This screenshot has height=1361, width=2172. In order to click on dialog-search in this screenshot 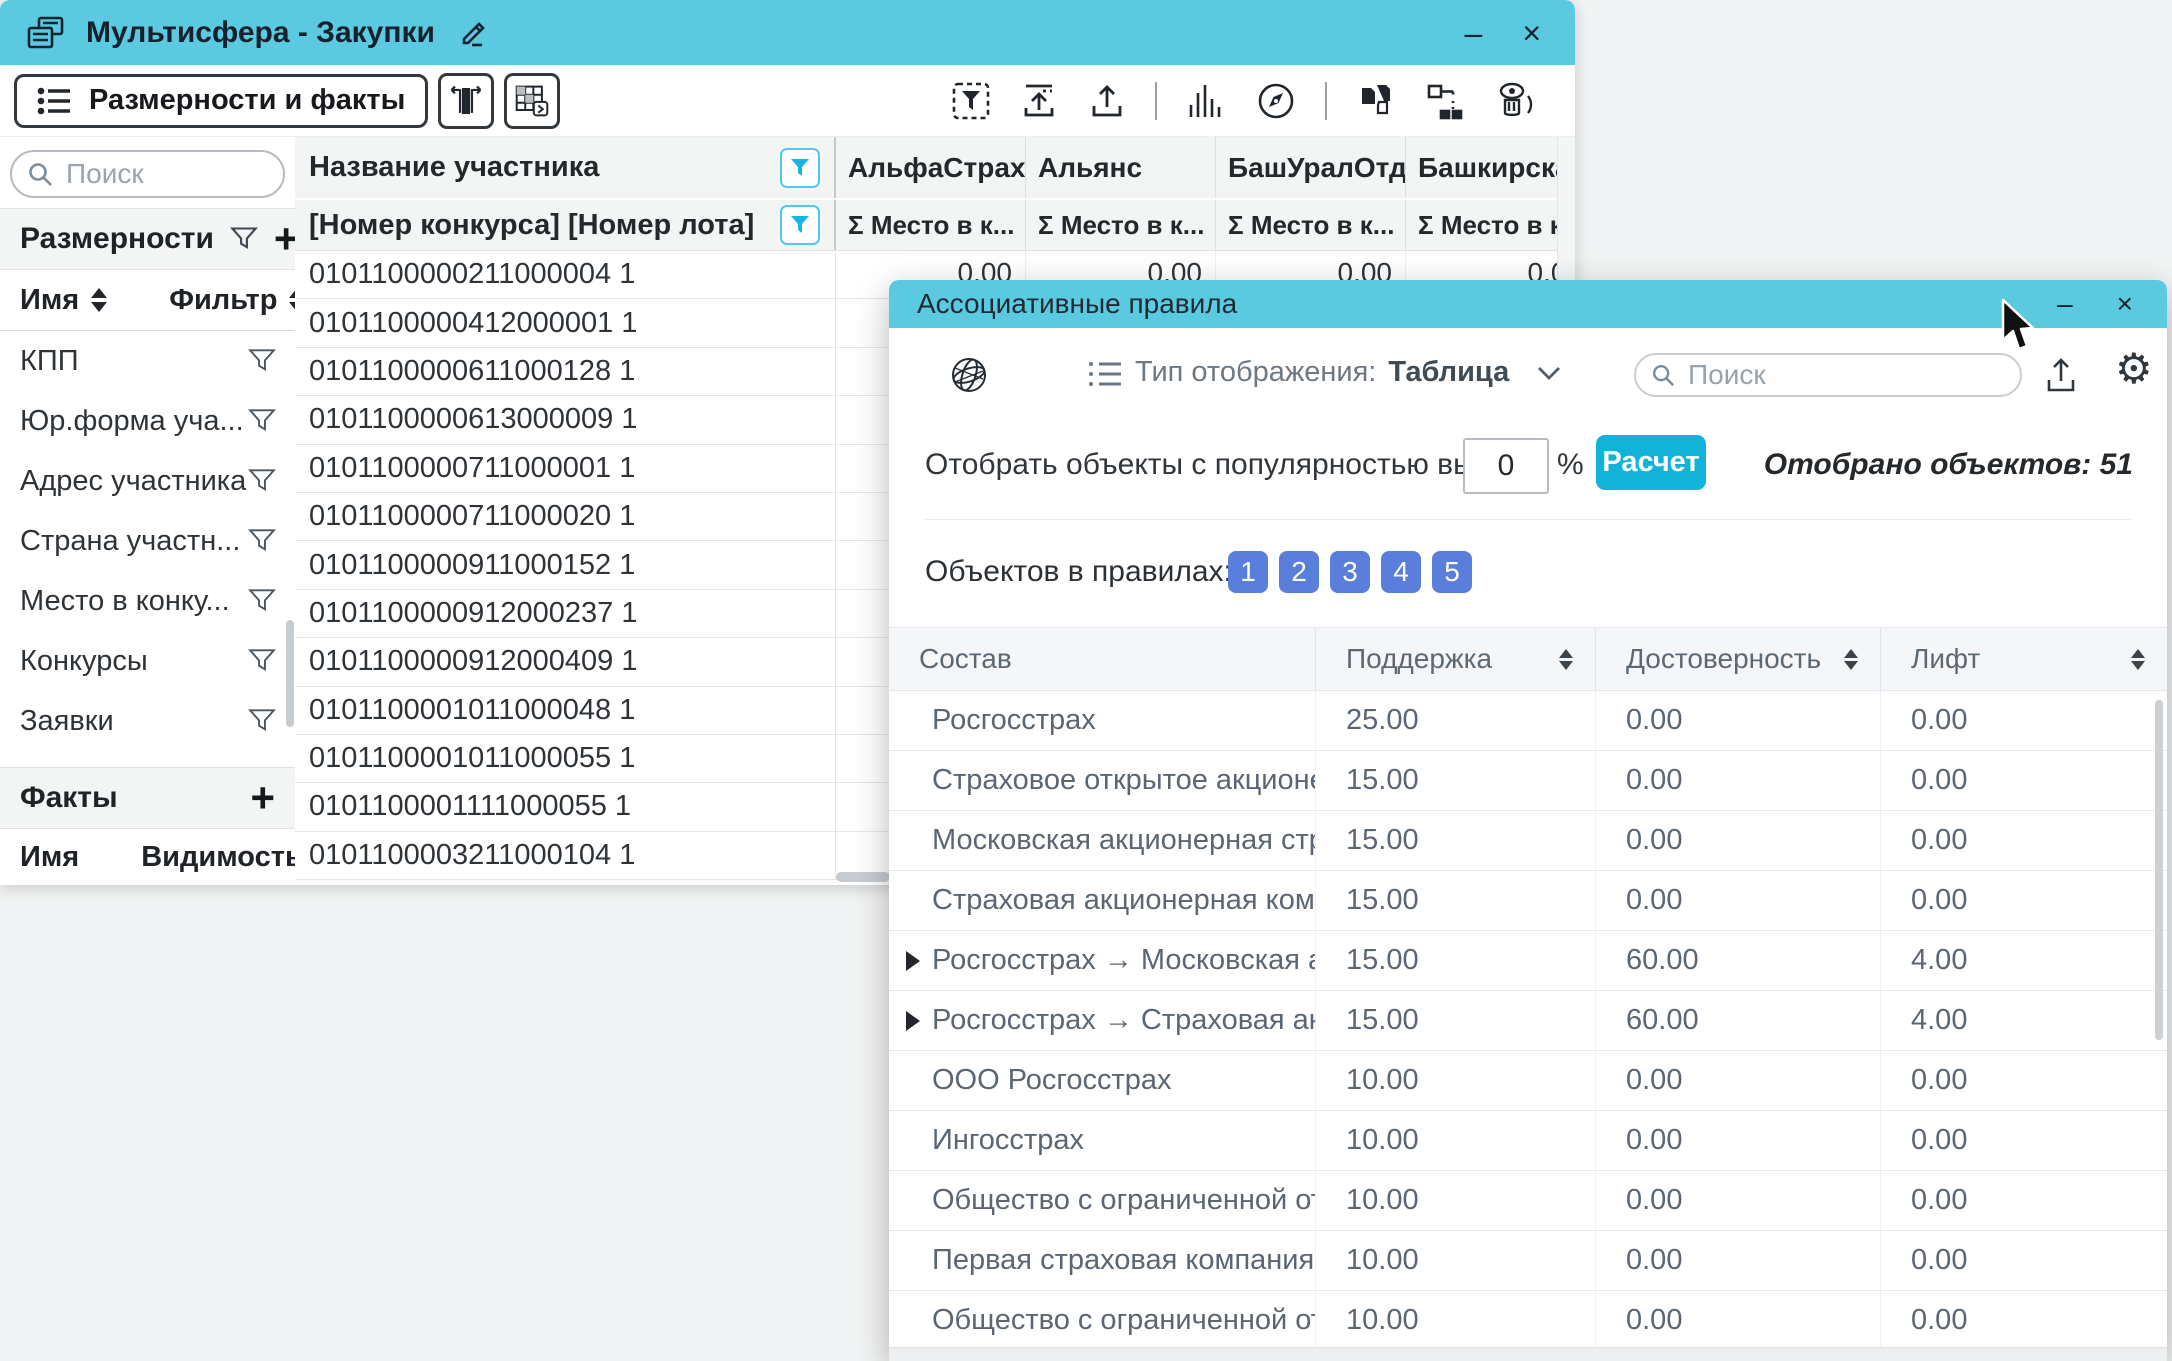, I will do `click(1828, 375)`.